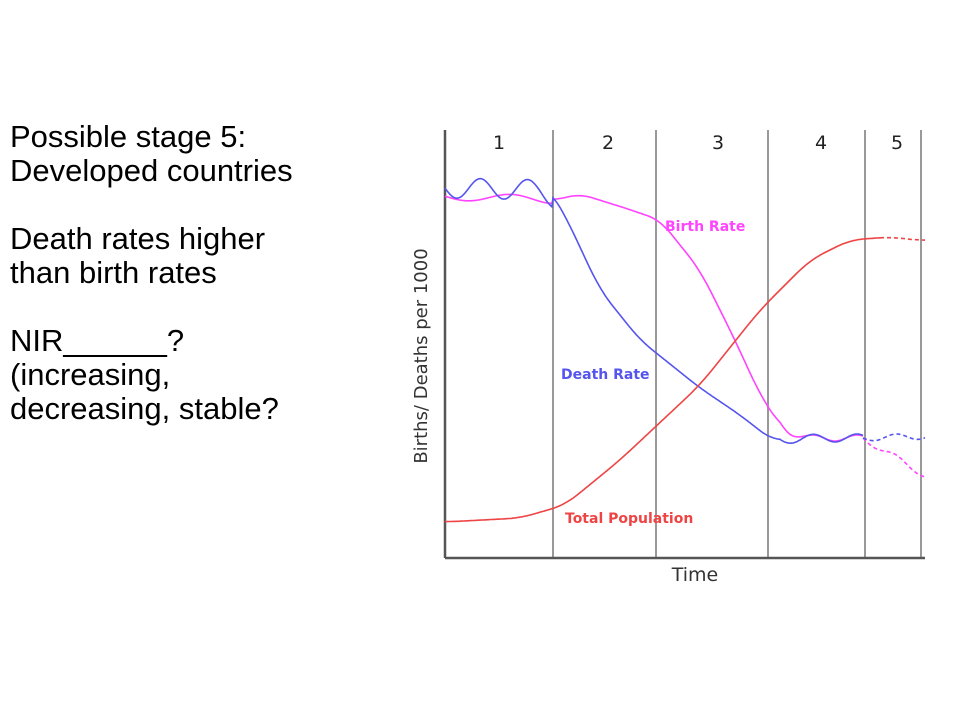  What do you see at coordinates (144, 408) in the screenshot?
I see `text-line-7: decreasing, stable?` at bounding box center [144, 408].